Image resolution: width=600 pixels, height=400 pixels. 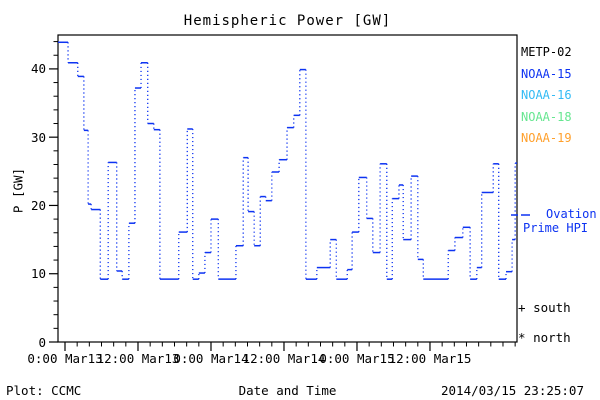 What do you see at coordinates (287, 21) in the screenshot?
I see `chart-title: Hemispheric Power [GW]` at bounding box center [287, 21].